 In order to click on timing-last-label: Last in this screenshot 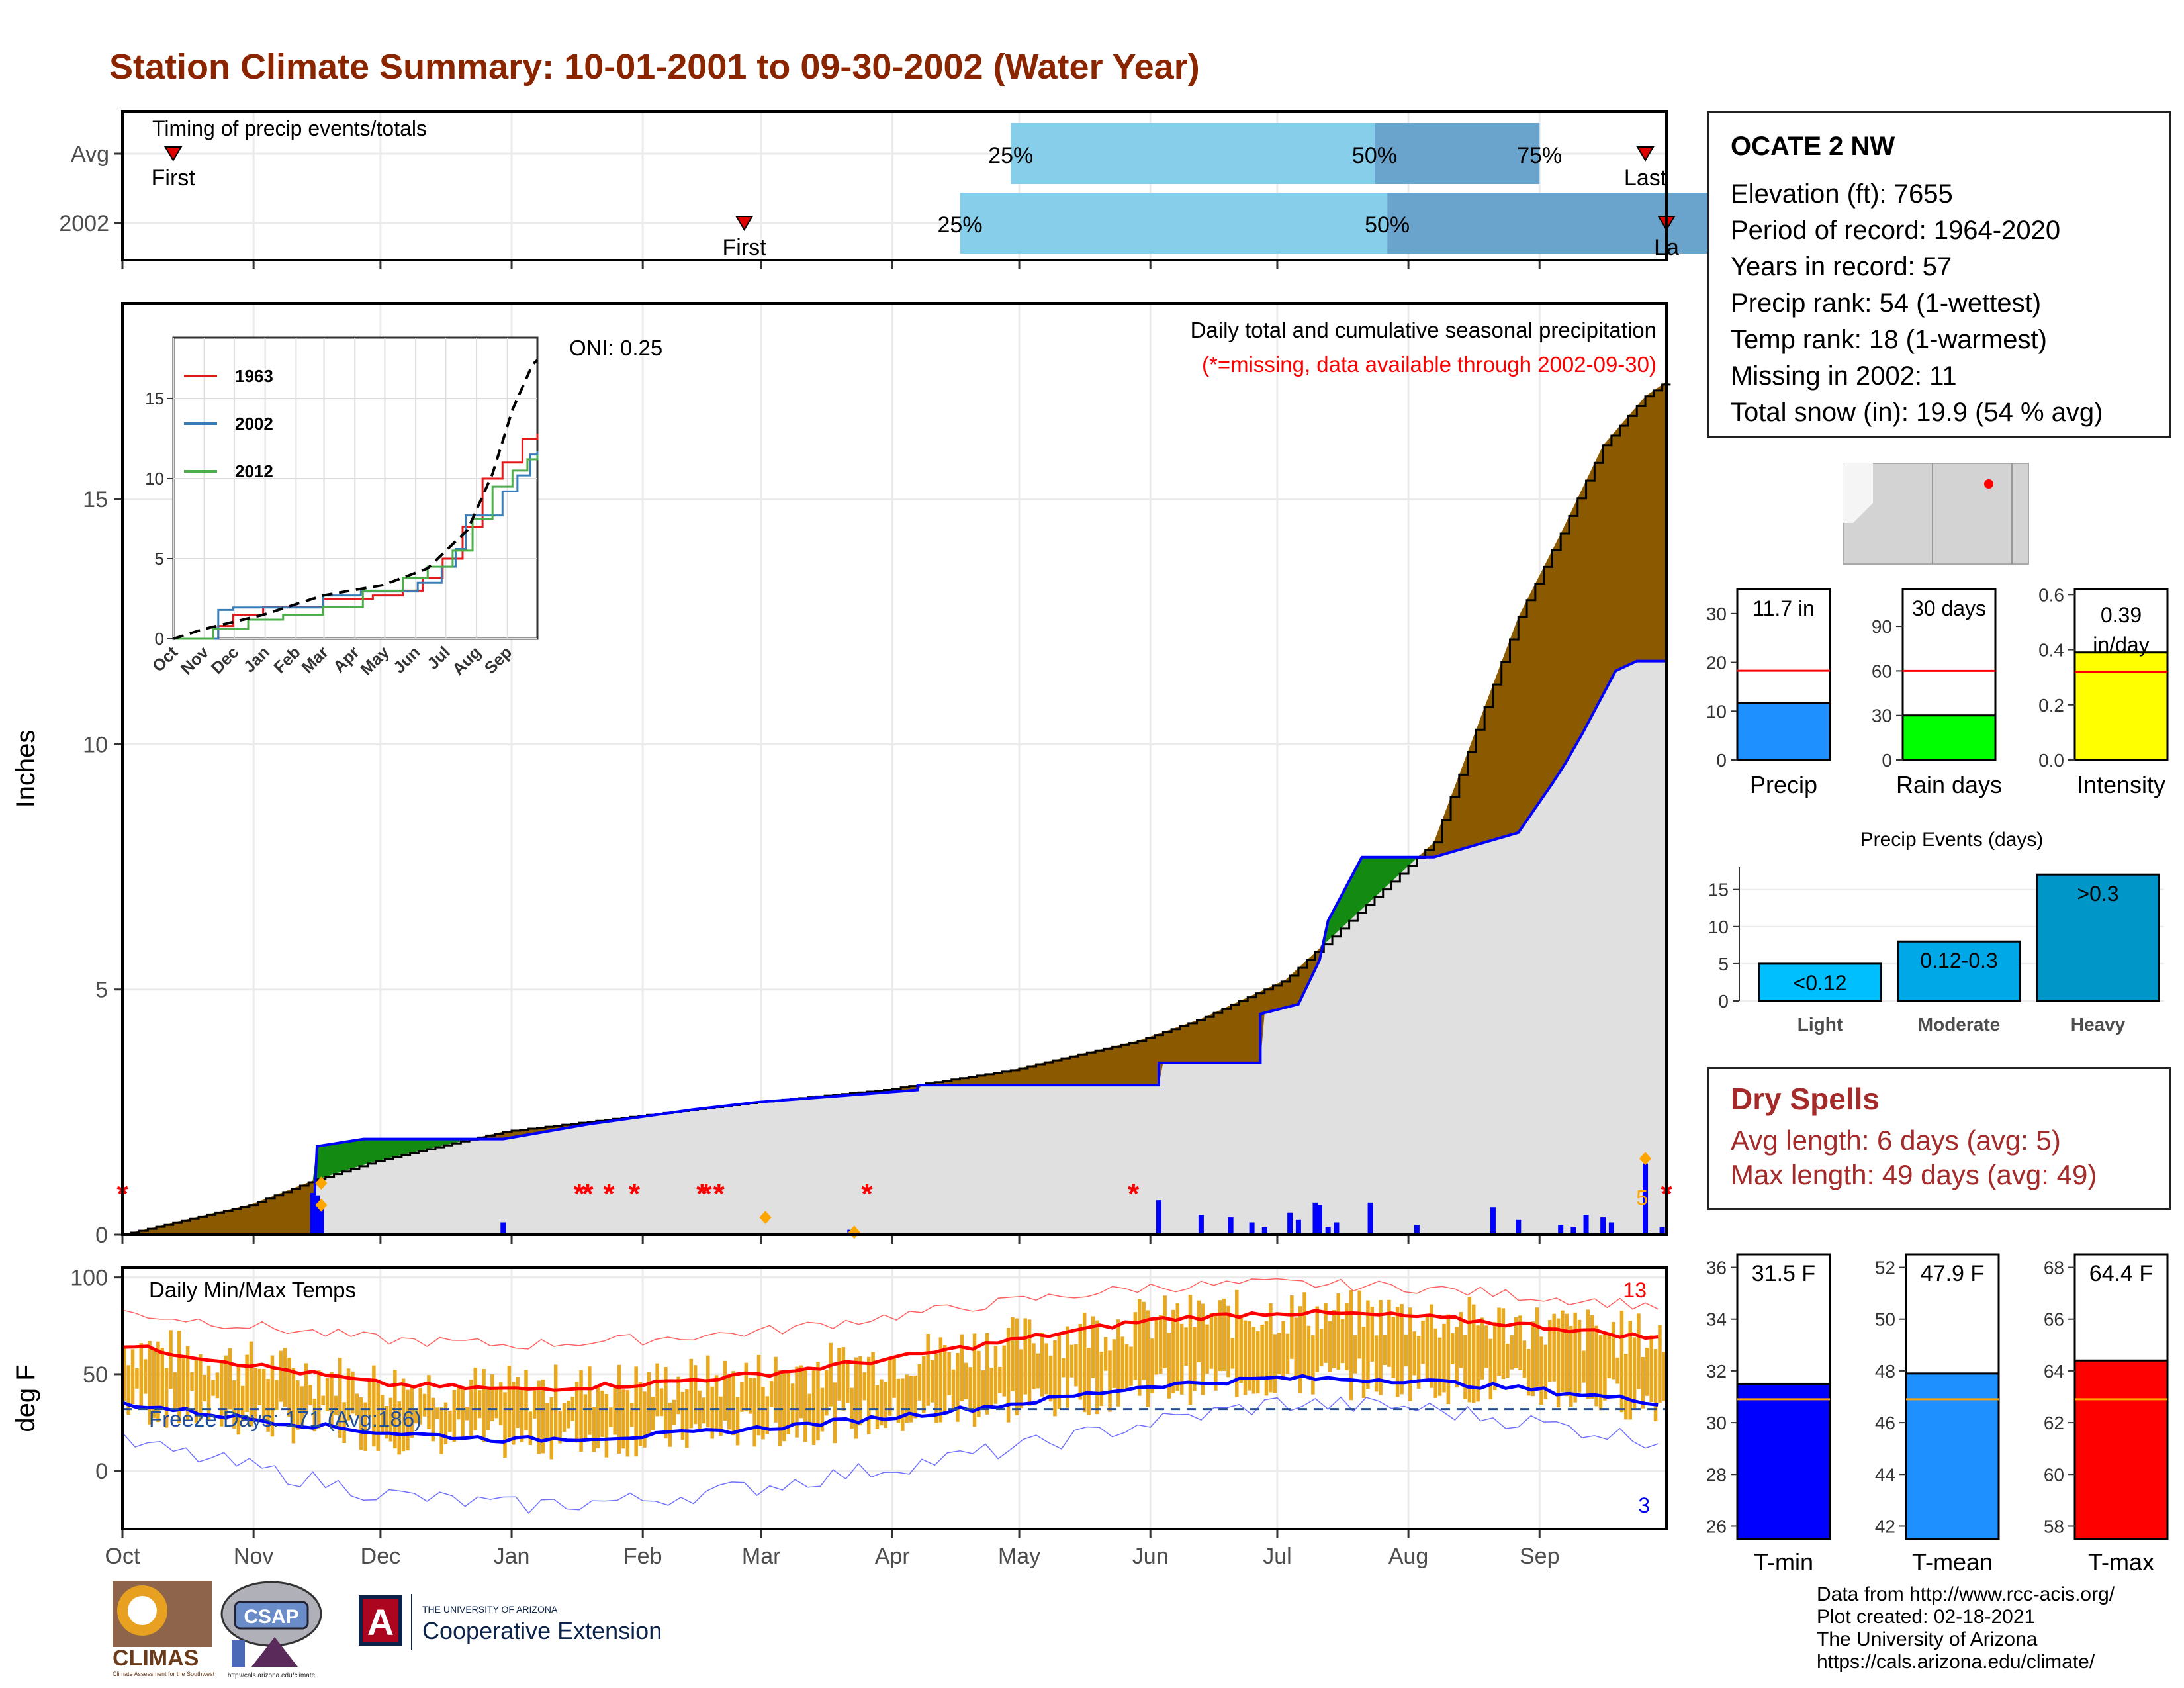, I will do `click(1645, 178)`.